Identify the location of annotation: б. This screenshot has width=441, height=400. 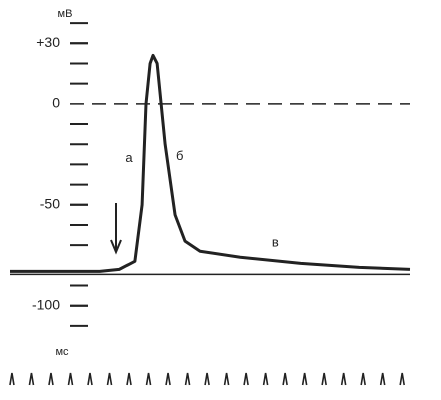
(179, 155).